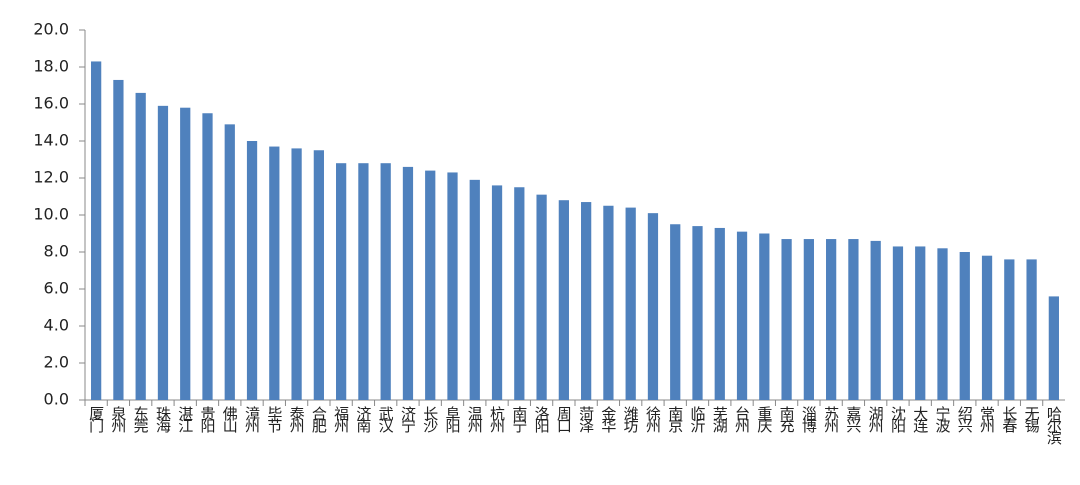 The image size is (1080, 485). I want to click on x-tick-label: 大连, so click(920, 420).